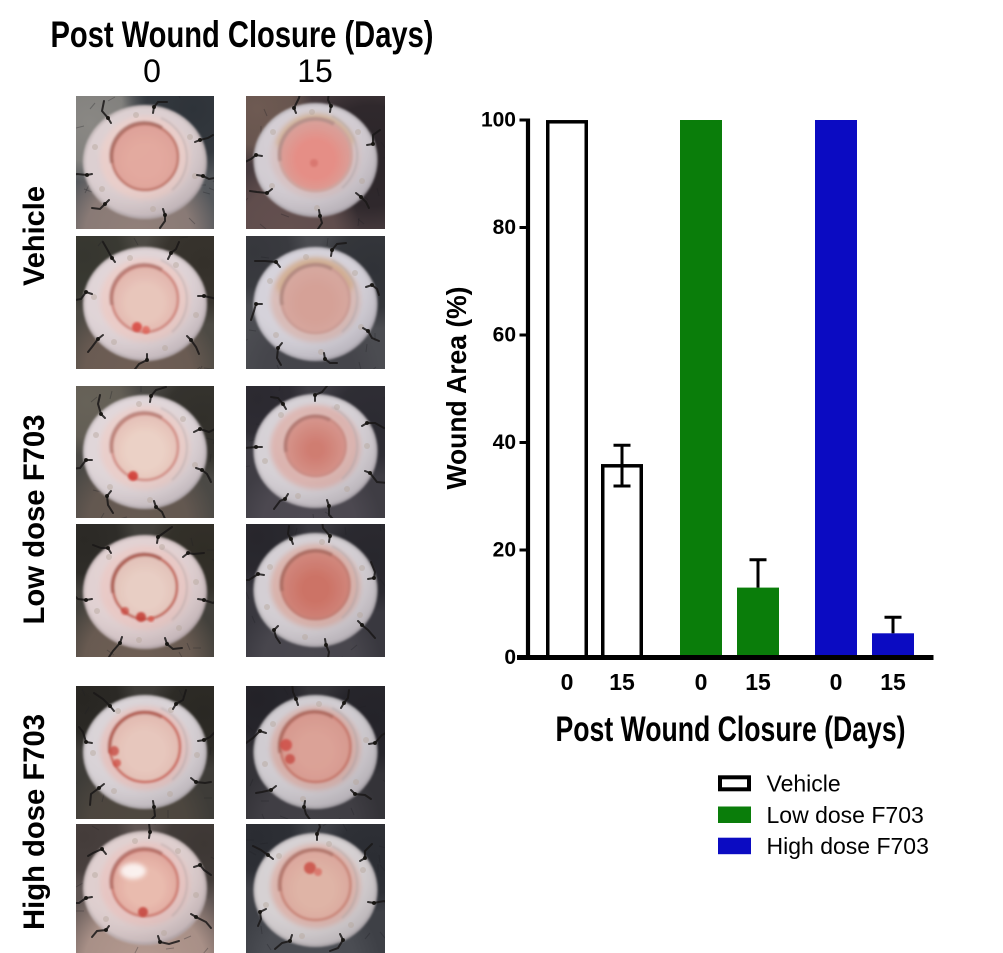  What do you see at coordinates (504, 442) in the screenshot?
I see `svg-text: 40` at bounding box center [504, 442].